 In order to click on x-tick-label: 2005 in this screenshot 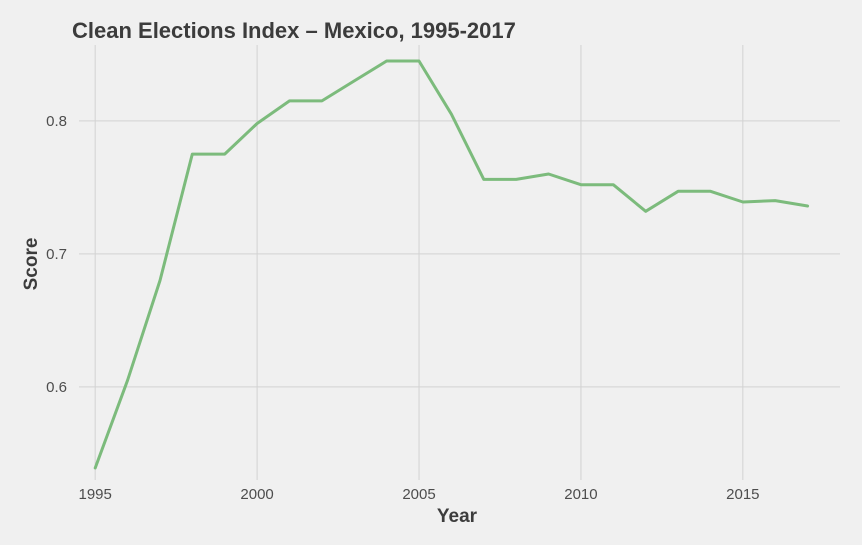, I will do `click(418, 494)`.